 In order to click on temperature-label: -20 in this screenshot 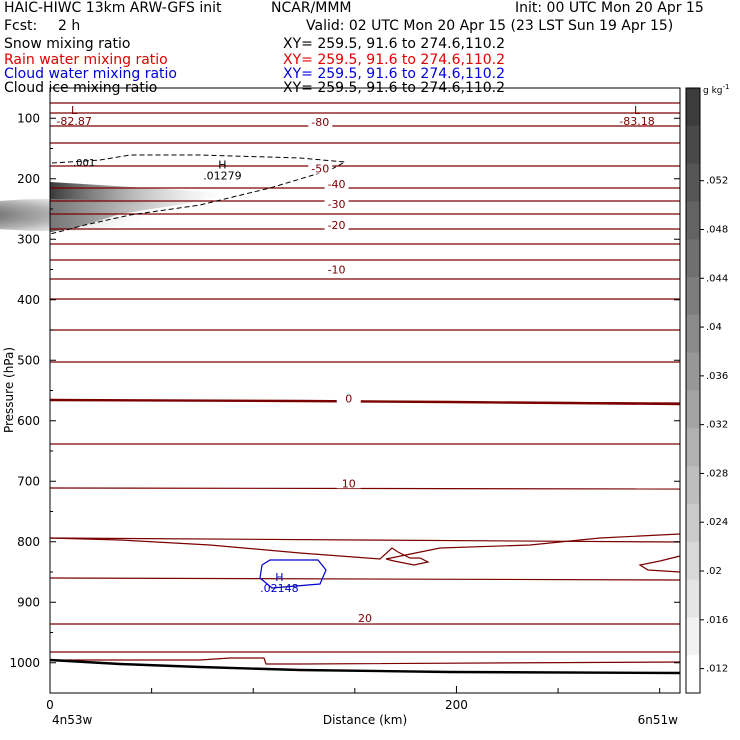, I will do `click(337, 225)`.